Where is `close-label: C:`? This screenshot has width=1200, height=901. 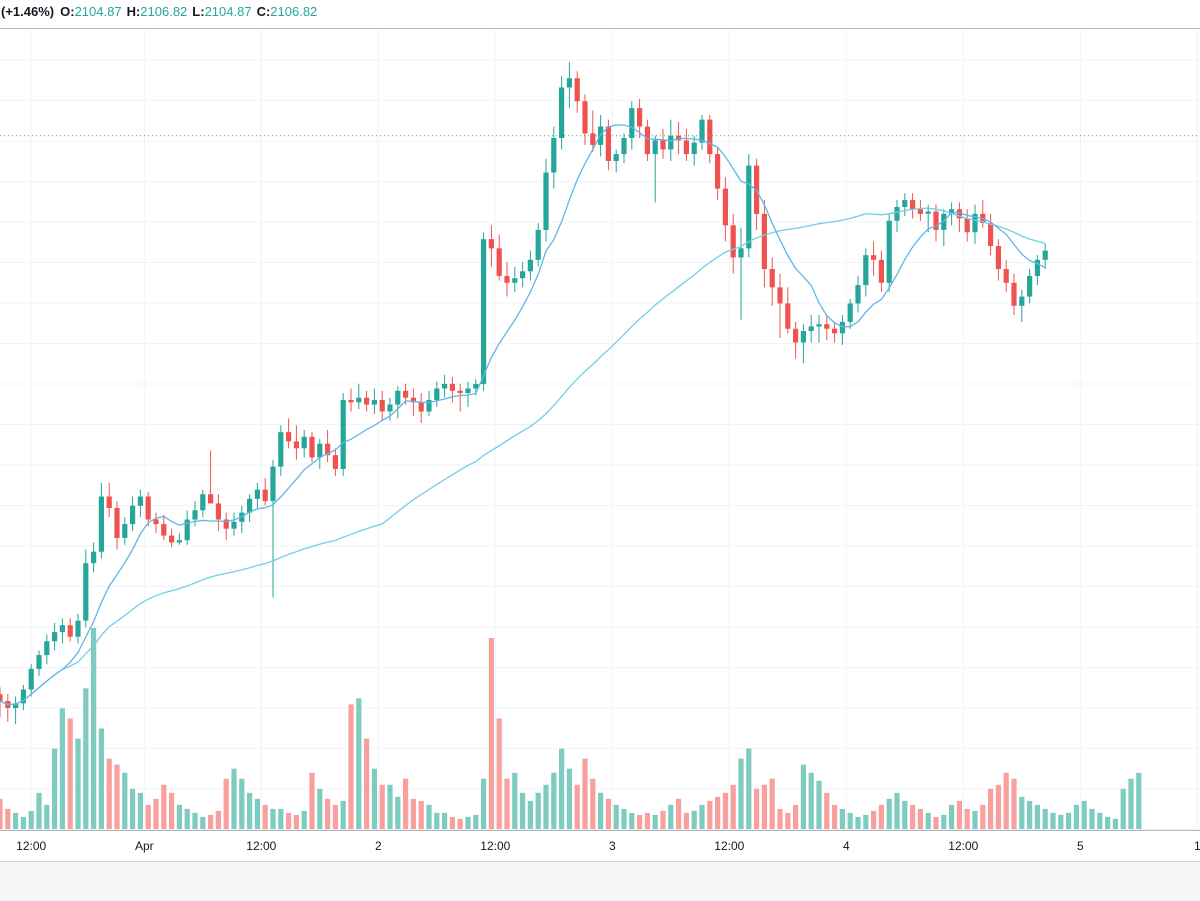 close-label: C: is located at coordinates (263, 11).